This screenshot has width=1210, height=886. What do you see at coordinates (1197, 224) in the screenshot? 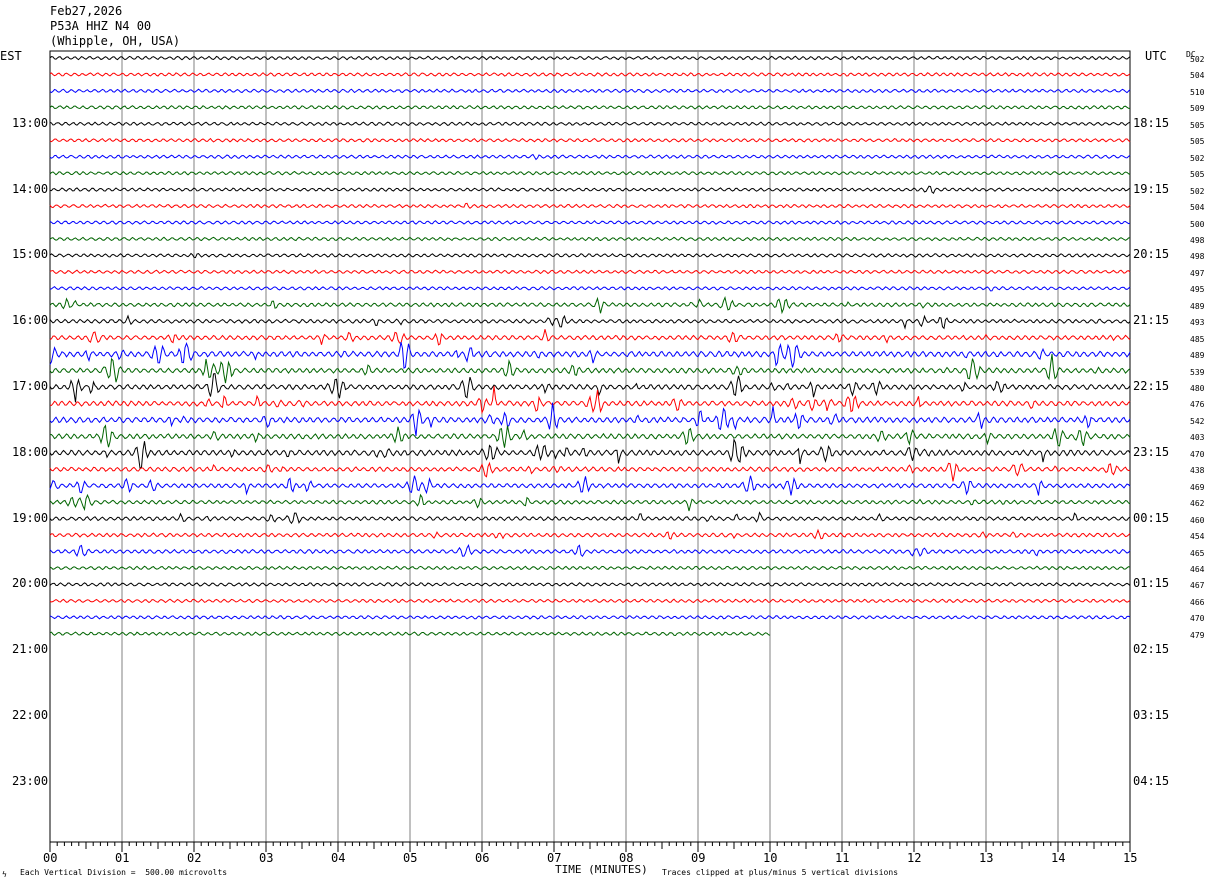
I see `dc-offset-label: 500` at bounding box center [1197, 224].